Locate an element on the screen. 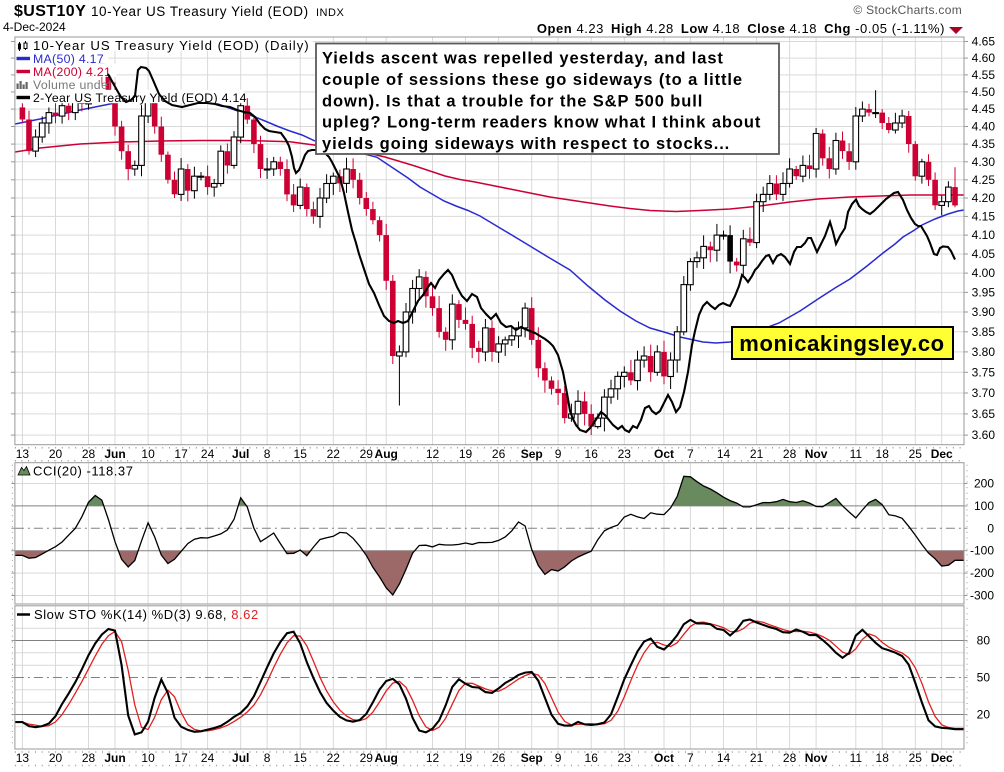 This screenshot has width=1004, height=772. svg-text: 4.30 is located at coordinates (984, 162).